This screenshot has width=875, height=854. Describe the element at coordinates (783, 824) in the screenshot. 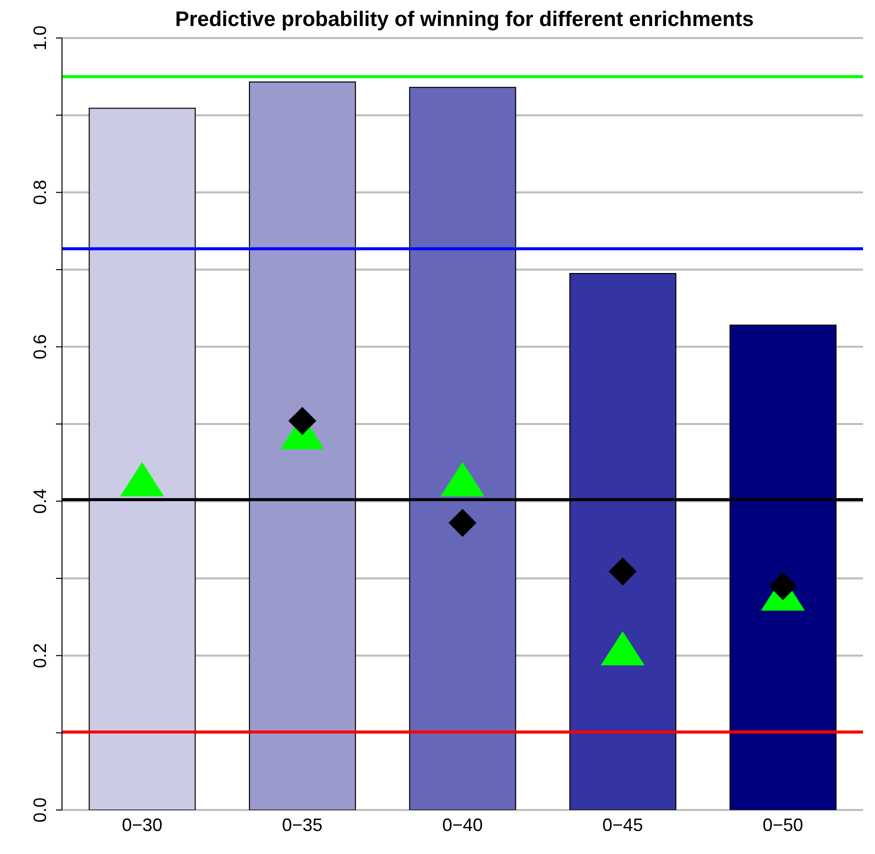

I see `x-tick-label: 0−50` at that location.